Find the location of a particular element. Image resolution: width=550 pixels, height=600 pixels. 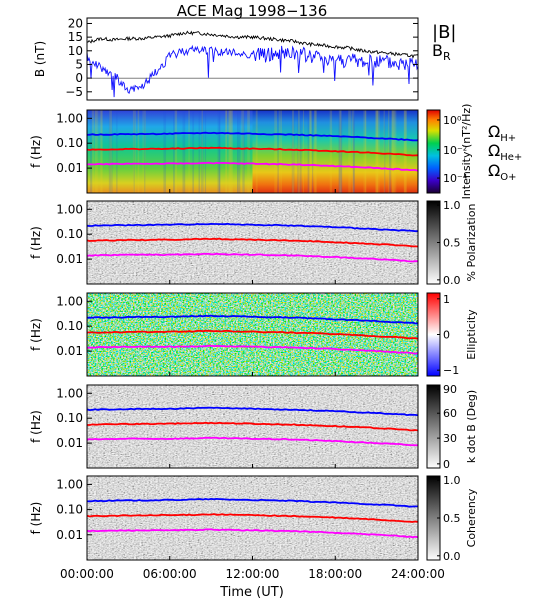

legend-b-r: BR is located at coordinates (441, 52).